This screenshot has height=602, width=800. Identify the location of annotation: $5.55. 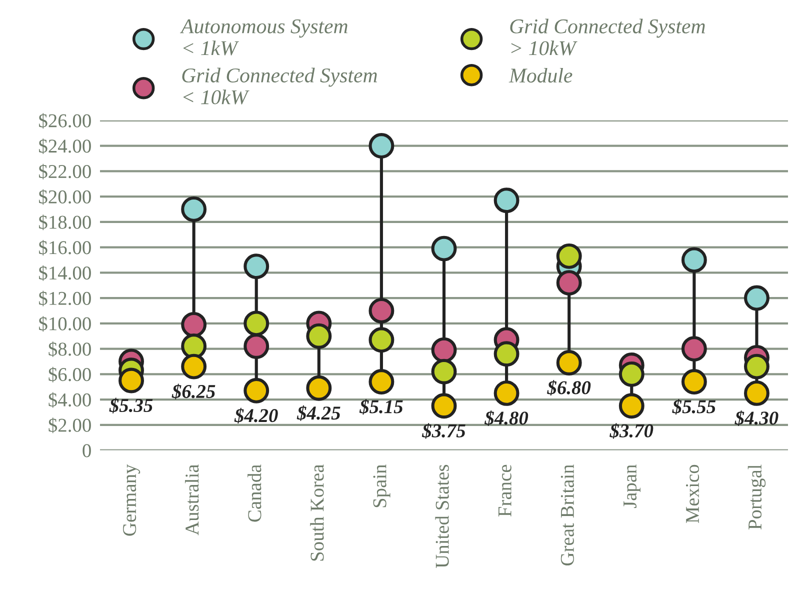
(694, 407).